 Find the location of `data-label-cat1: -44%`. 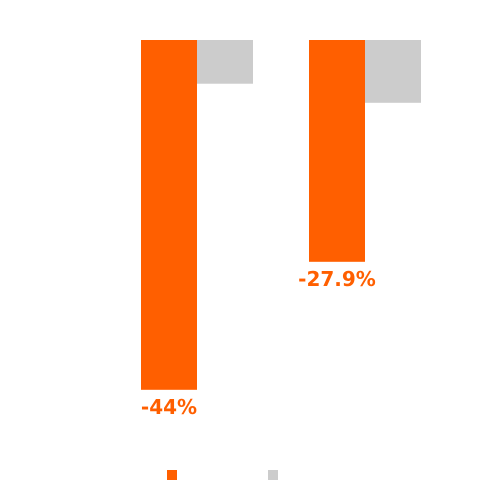

data-label-cat1: -44% is located at coordinates (169, 407).